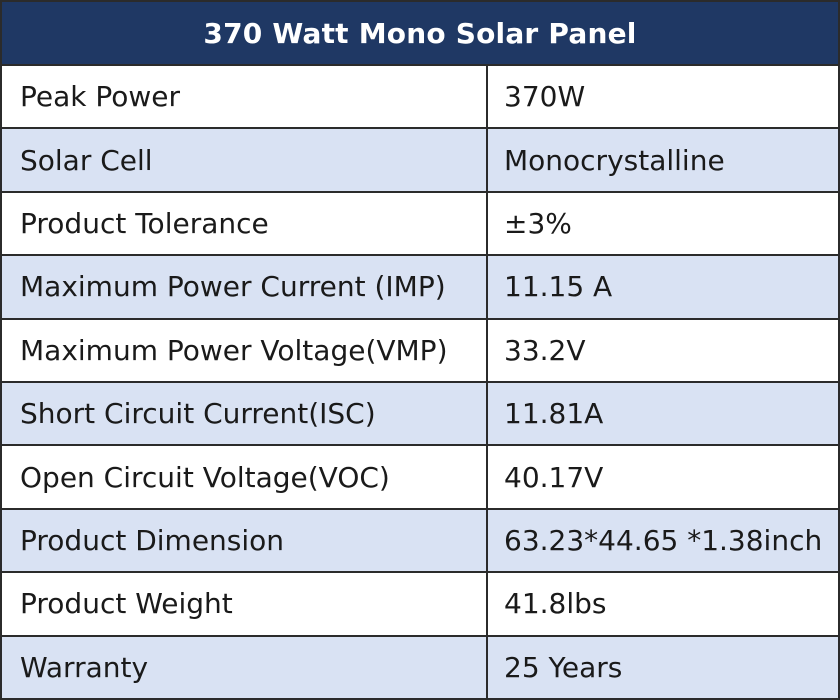 This screenshot has height=700, width=840. What do you see at coordinates (245, 350) in the screenshot?
I see `spec-label: Maximum Power Voltage(VMP)` at bounding box center [245, 350].